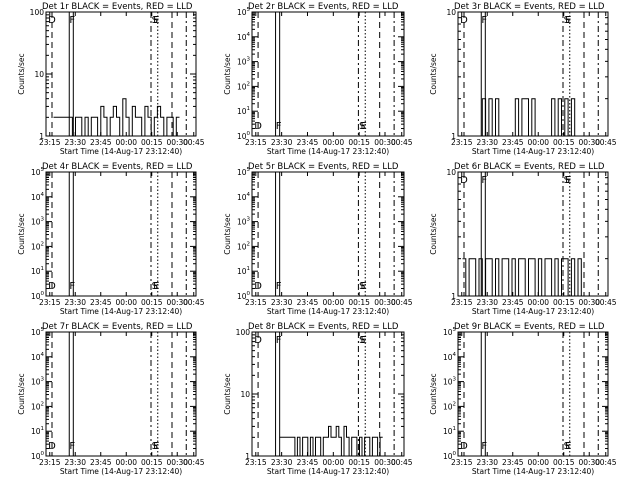  I want to click on chart-title: Det 2r BLACK = Events, RED = LLD, so click(323, 7).